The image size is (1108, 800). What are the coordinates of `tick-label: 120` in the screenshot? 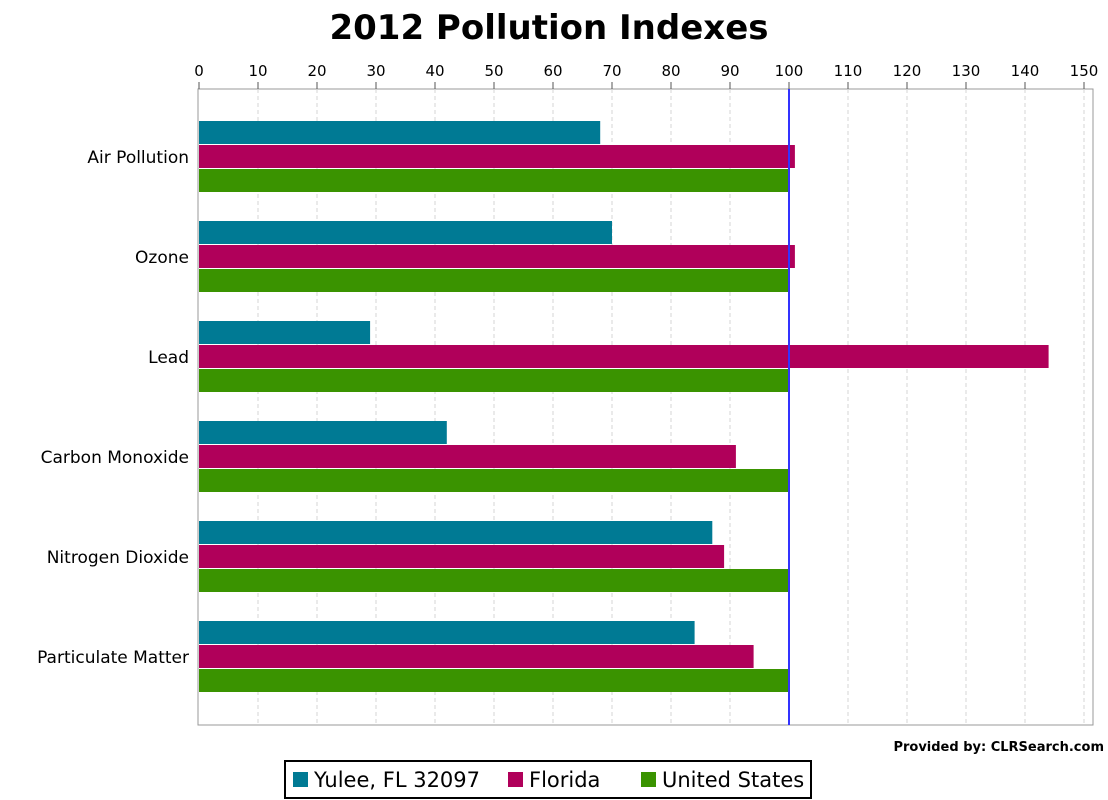 It's located at (907, 71).